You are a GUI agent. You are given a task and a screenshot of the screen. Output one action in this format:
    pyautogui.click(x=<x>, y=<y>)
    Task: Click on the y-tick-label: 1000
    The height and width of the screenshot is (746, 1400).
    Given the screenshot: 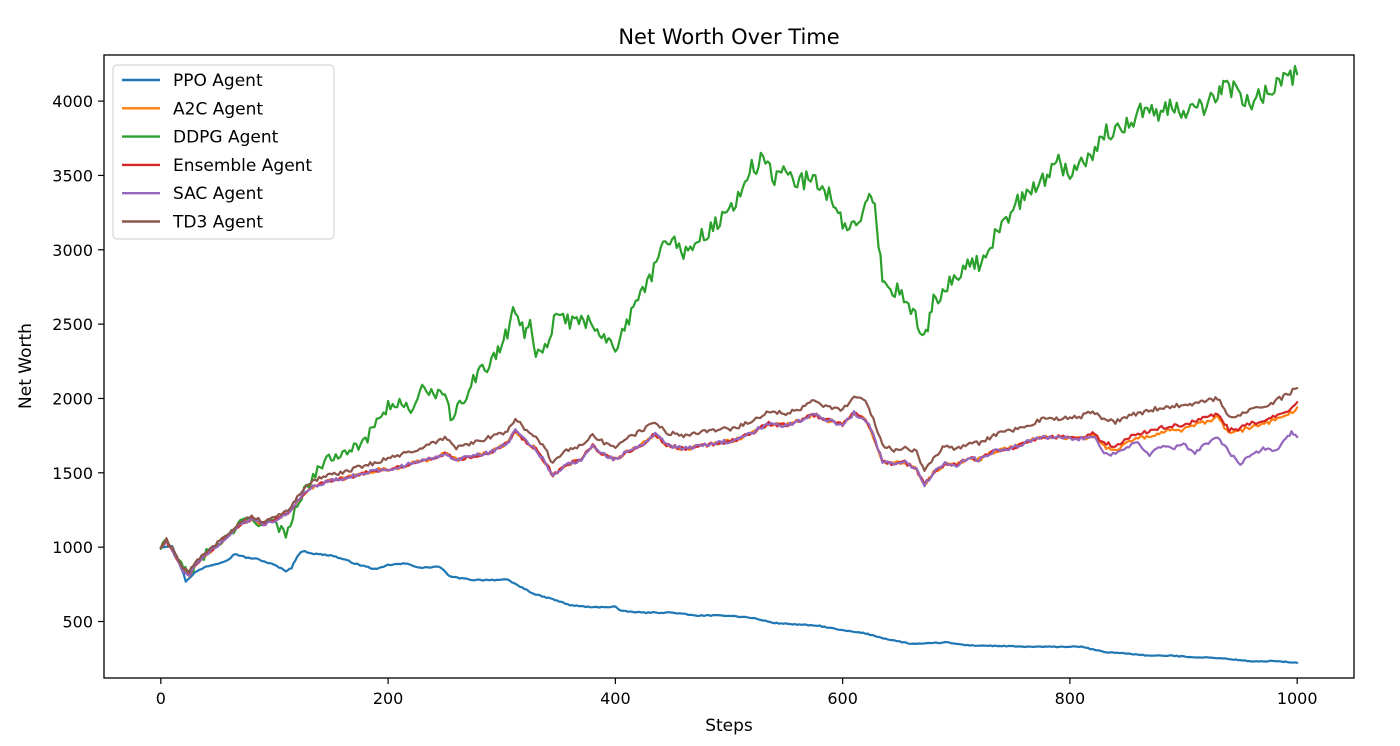 What is the action you would take?
    pyautogui.click(x=72, y=547)
    